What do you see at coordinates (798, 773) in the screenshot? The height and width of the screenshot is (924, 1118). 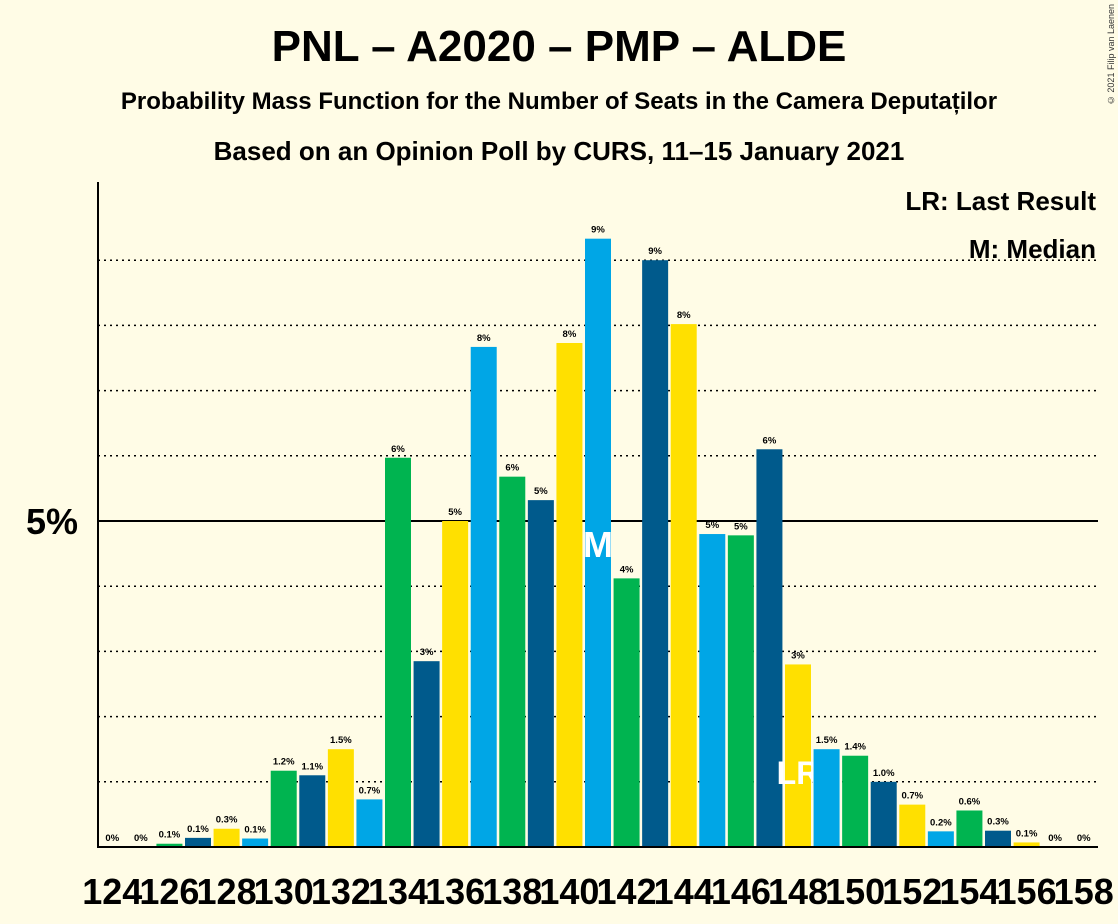 I see `last-result-marker: LR` at bounding box center [798, 773].